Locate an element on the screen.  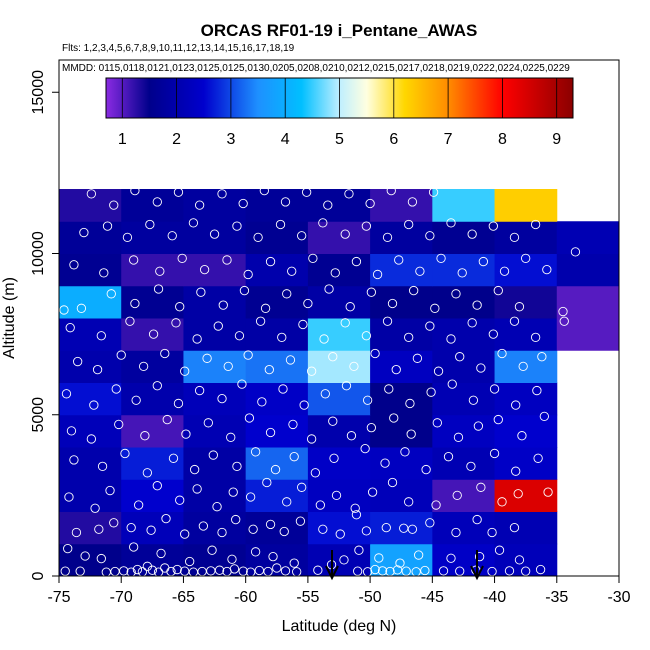
colorbar-tick-label: 9 is located at coordinates (556, 139).